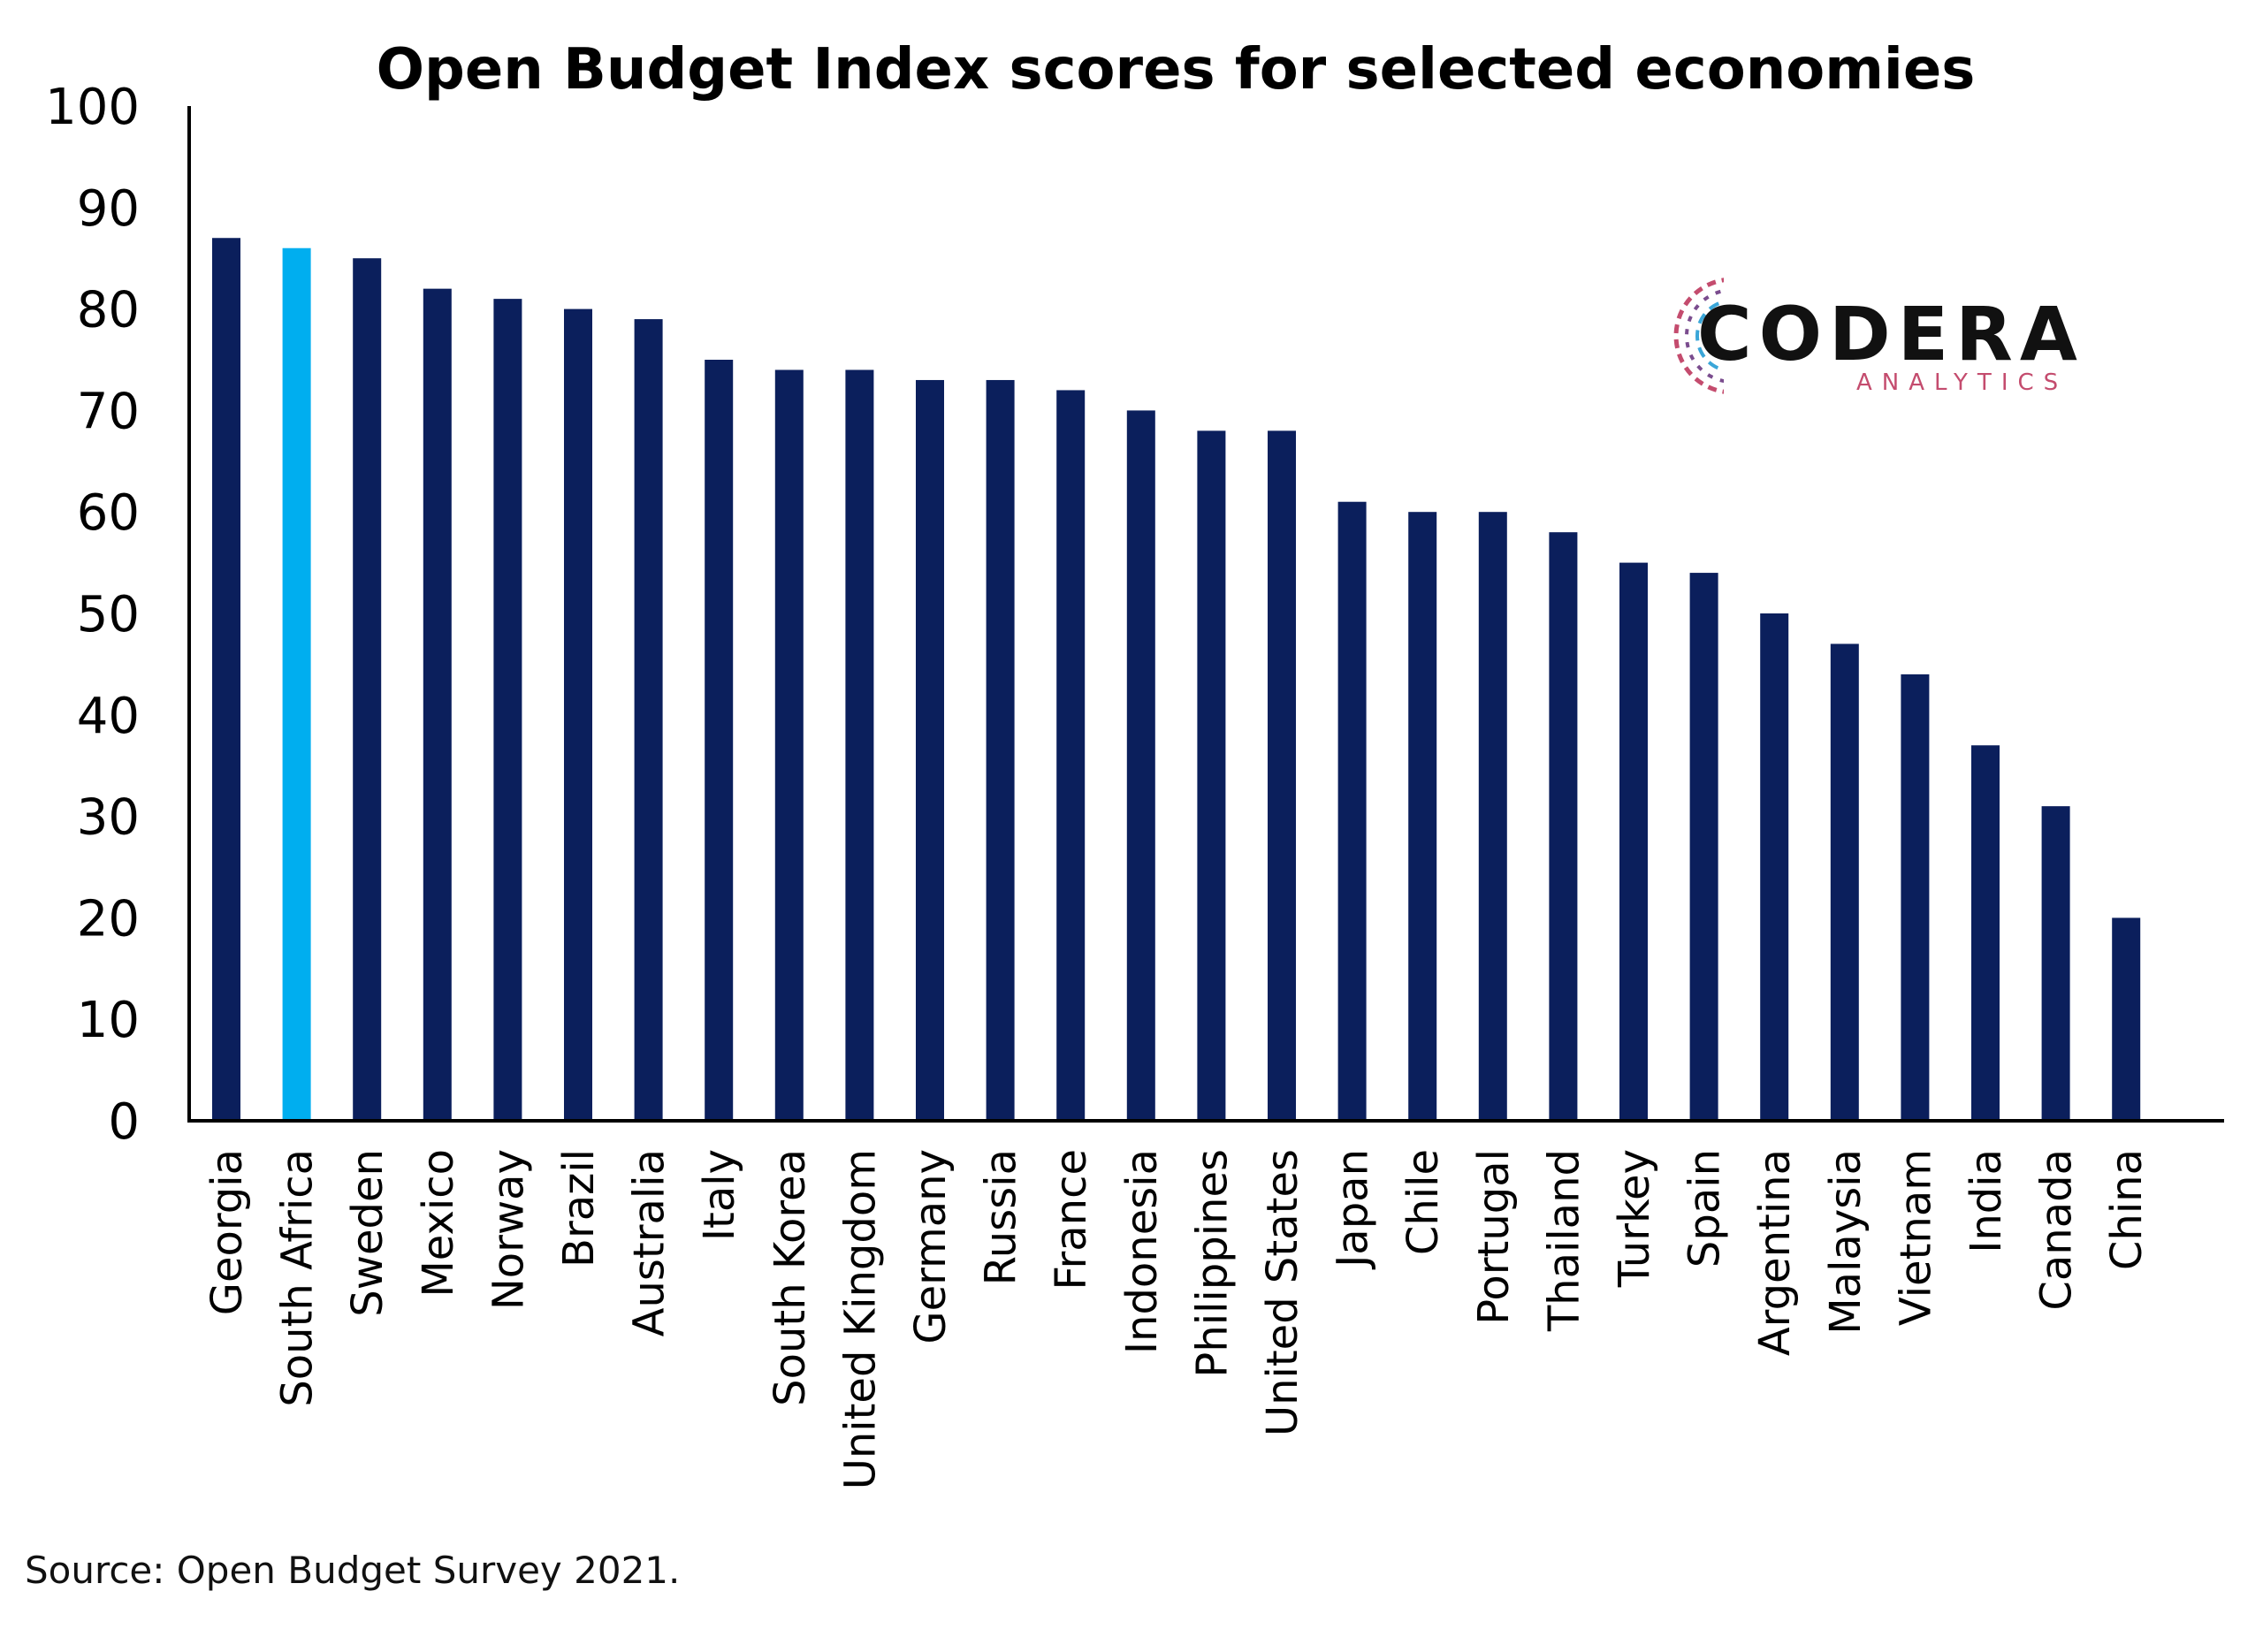 This screenshot has height=1652, width=2263. What do you see at coordinates (720, 1195) in the screenshot?
I see `x-tick-label: Italy` at bounding box center [720, 1195].